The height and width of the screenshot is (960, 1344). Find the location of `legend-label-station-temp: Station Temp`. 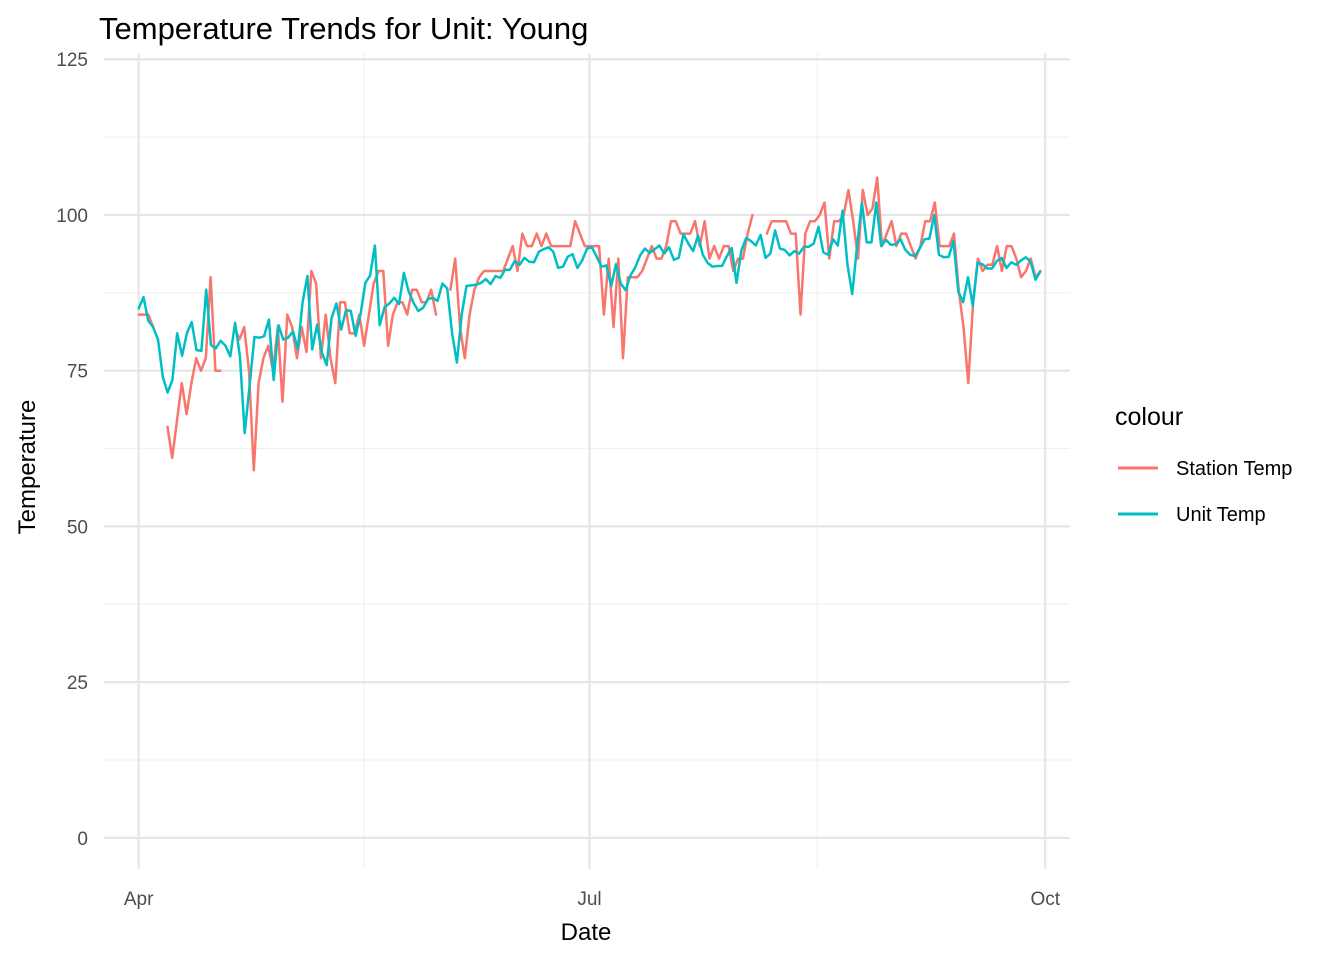

legend-label-station-temp: Station Temp is located at coordinates (1234, 469).